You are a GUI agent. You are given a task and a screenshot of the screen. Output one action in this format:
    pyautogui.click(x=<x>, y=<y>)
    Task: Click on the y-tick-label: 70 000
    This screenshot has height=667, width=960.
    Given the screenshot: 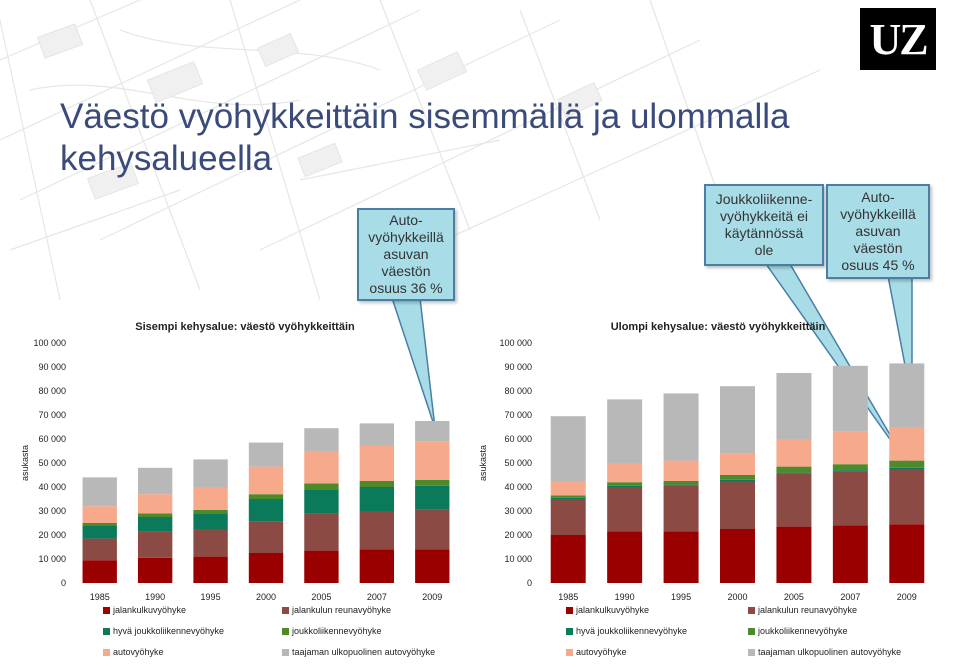 What is the action you would take?
    pyautogui.click(x=518, y=415)
    